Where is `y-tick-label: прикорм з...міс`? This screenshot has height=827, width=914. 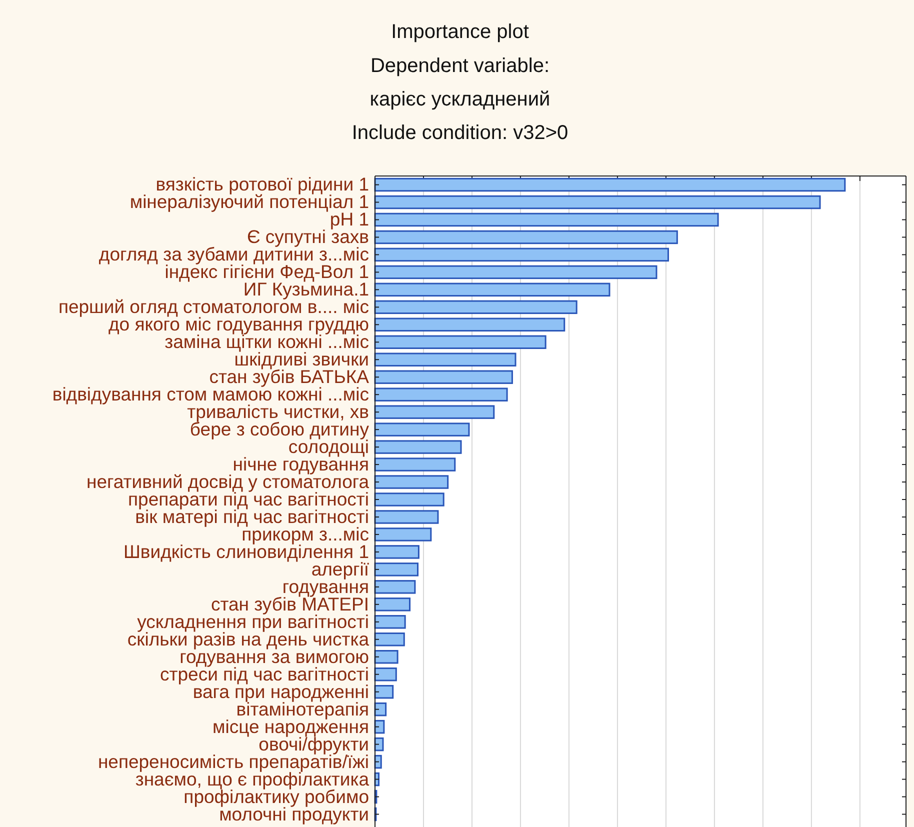
y-tick-label: прикорм з...міс is located at coordinates (305, 533).